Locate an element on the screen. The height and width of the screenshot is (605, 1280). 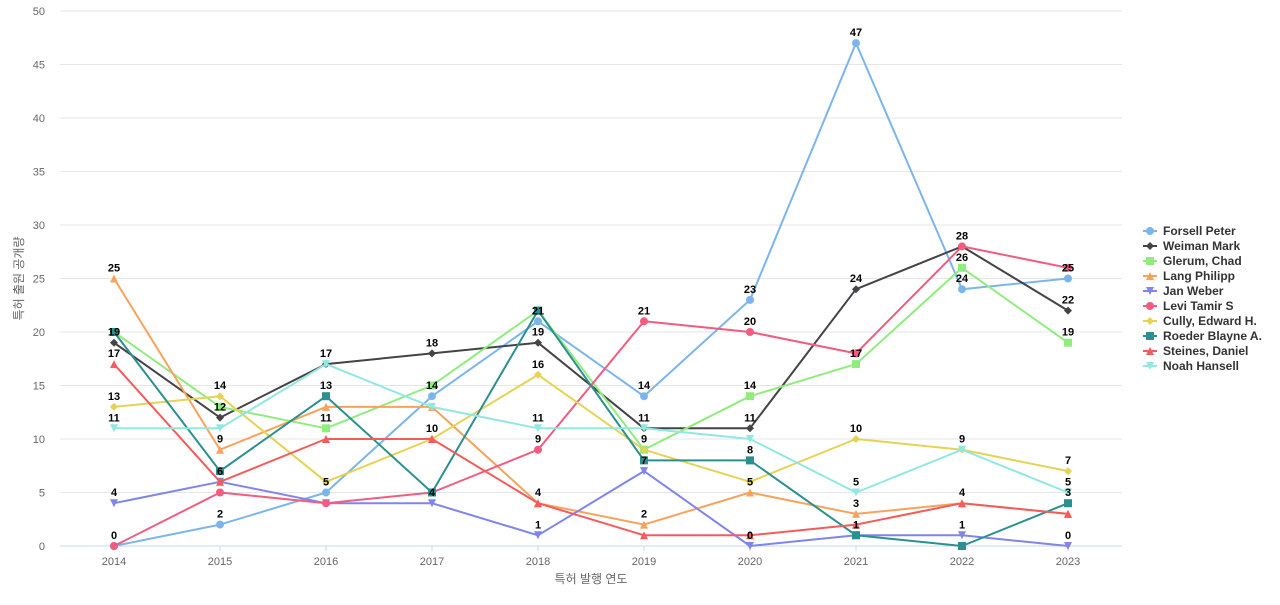
data-label: 18 is located at coordinates (432, 343).